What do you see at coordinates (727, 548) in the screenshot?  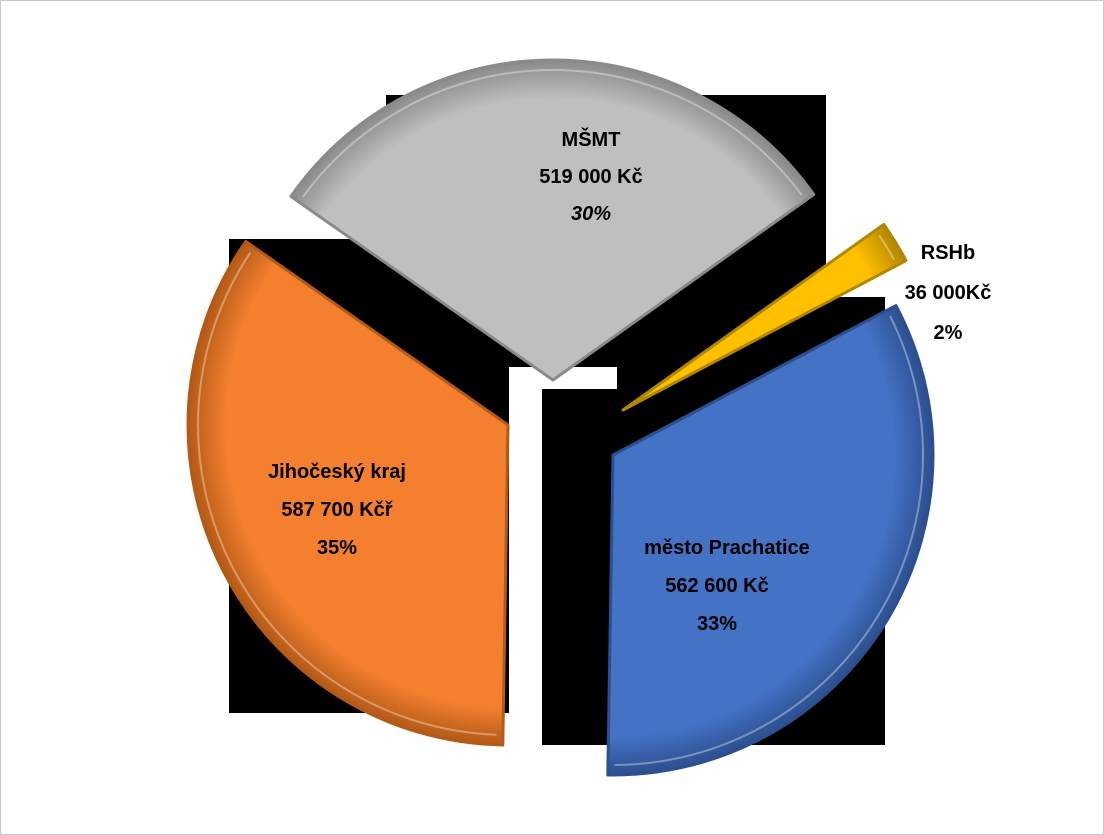 I see `label-name: město Prachatice` at bounding box center [727, 548].